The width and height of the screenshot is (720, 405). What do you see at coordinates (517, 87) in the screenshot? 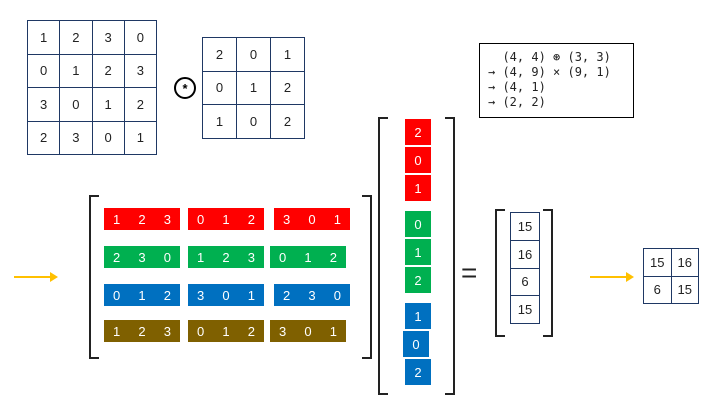
I see `shape-note-line: → (4, 1)` at bounding box center [517, 87].